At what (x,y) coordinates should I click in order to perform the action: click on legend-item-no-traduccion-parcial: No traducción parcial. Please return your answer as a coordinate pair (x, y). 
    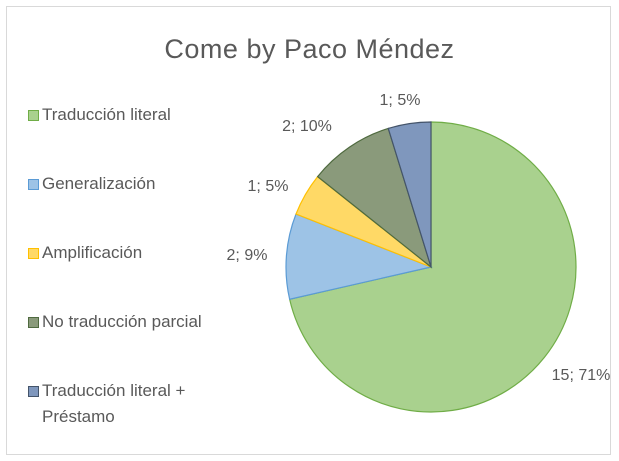
    Looking at the image, I should click on (115, 322).